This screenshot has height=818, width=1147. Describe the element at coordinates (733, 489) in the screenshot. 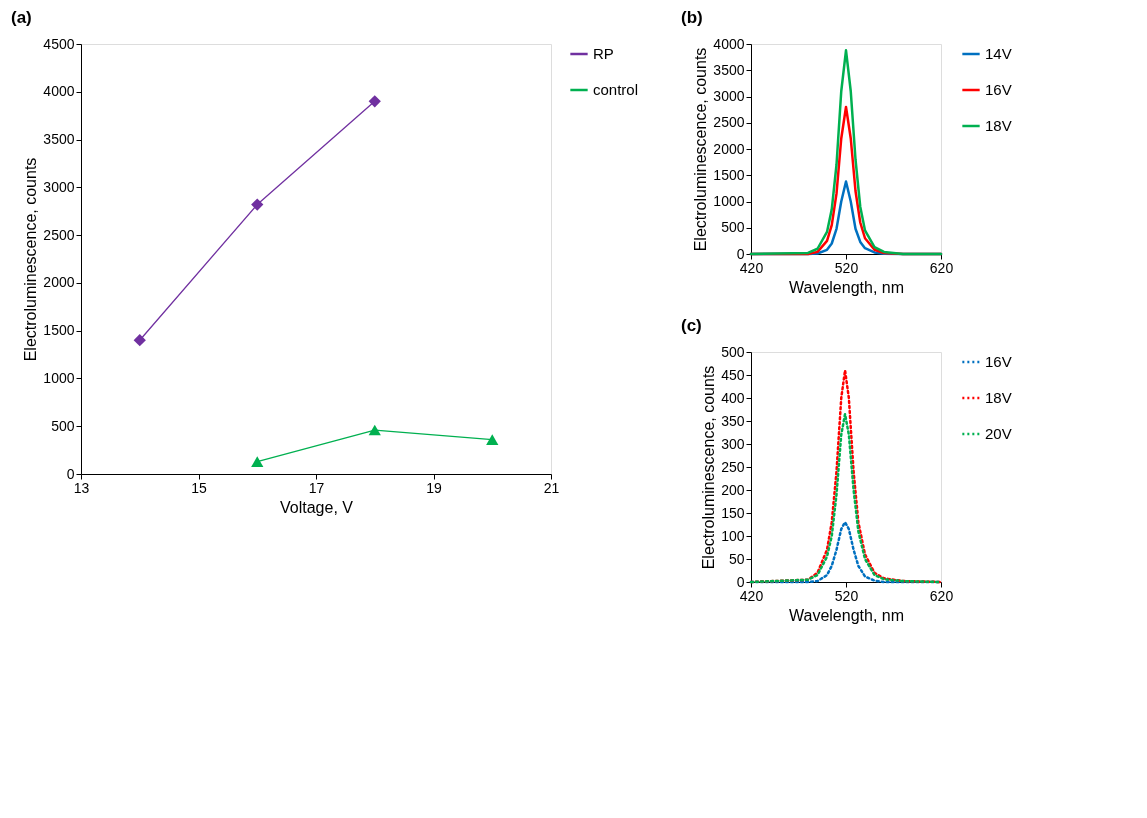

I see `y-tick-label: 200` at that location.